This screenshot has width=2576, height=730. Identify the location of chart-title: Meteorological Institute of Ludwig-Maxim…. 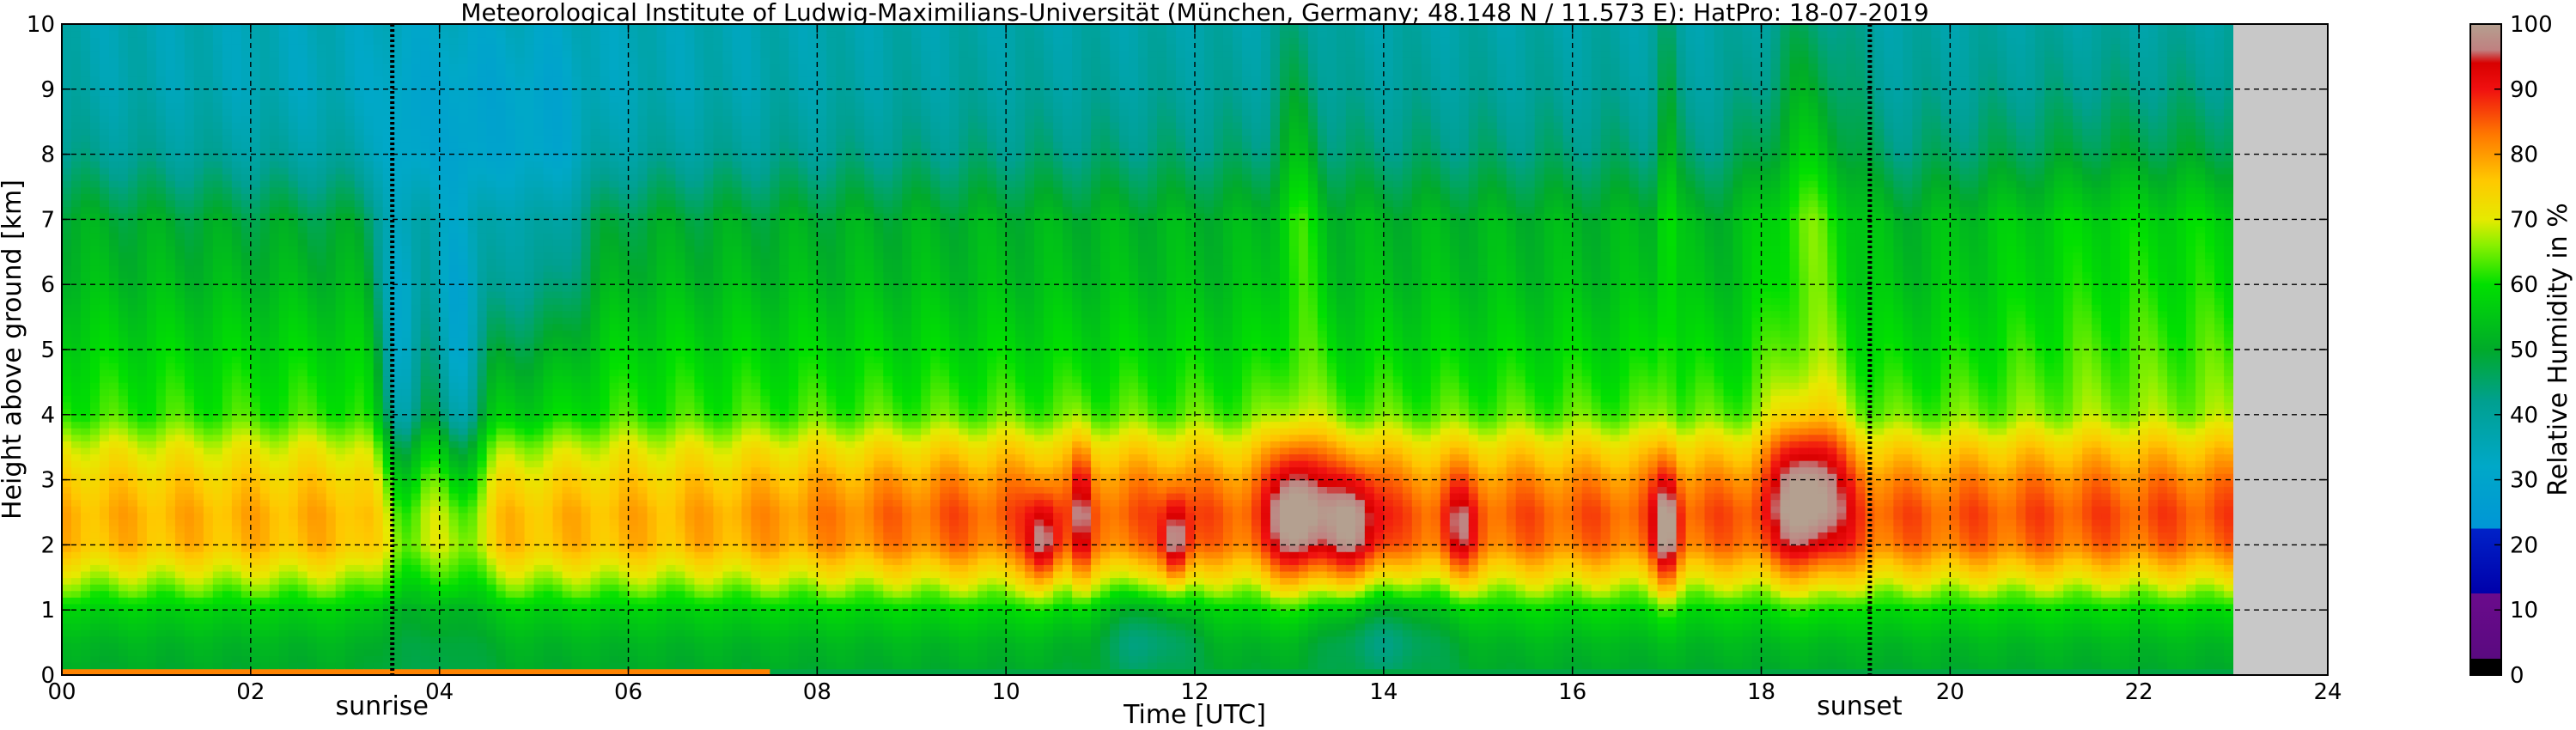
(1194, 13).